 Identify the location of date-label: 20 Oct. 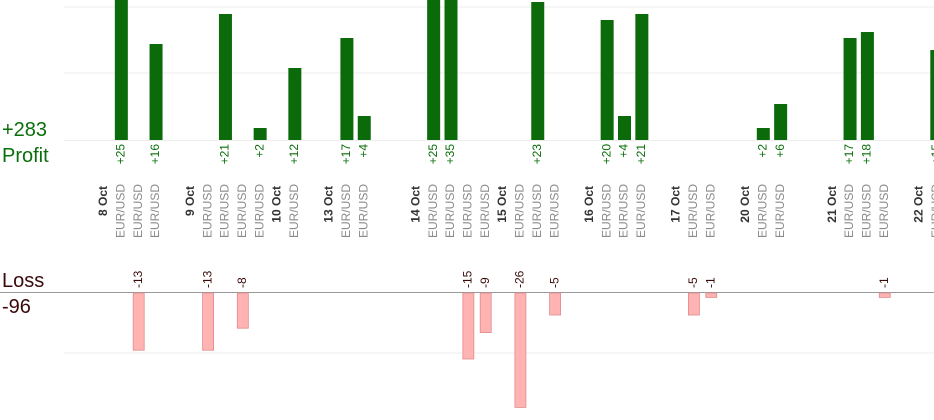
(745, 204).